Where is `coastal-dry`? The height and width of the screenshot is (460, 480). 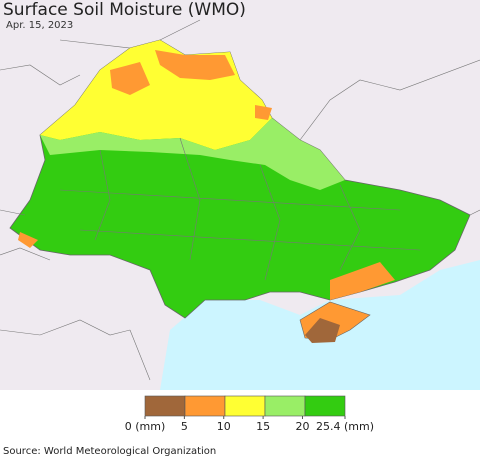
coastal-dry is located at coordinates (362, 281).